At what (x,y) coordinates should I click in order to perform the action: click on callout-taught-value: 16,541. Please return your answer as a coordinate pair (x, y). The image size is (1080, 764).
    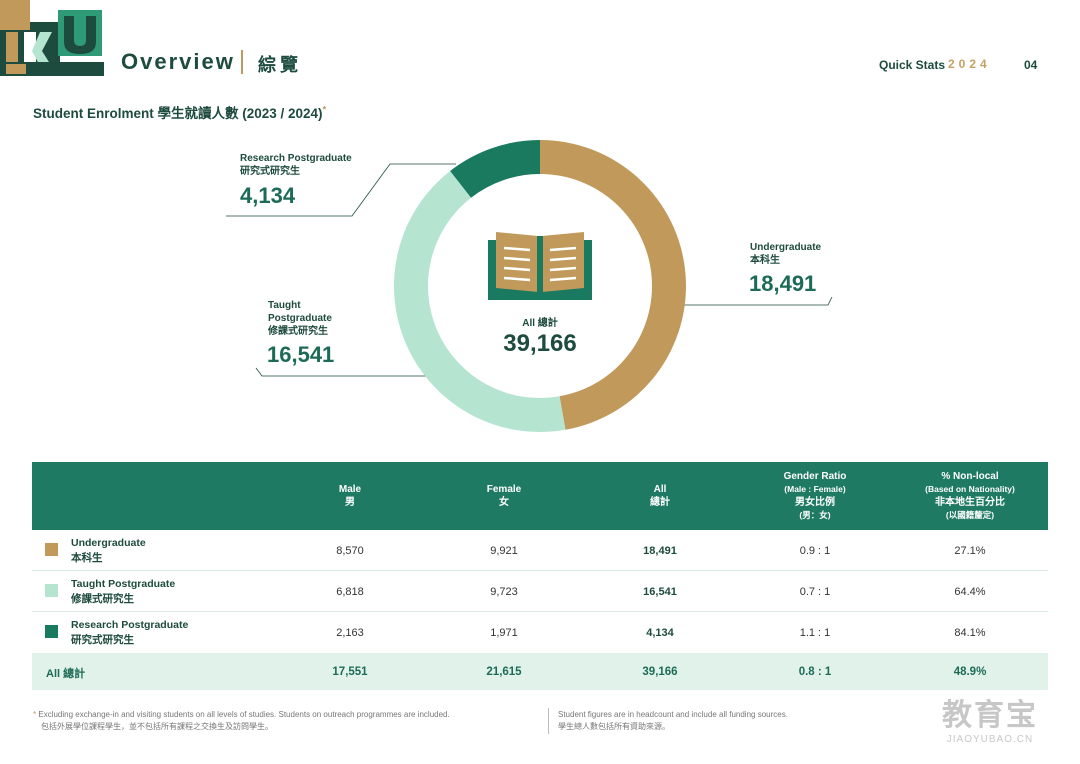
    Looking at the image, I should click on (301, 354).